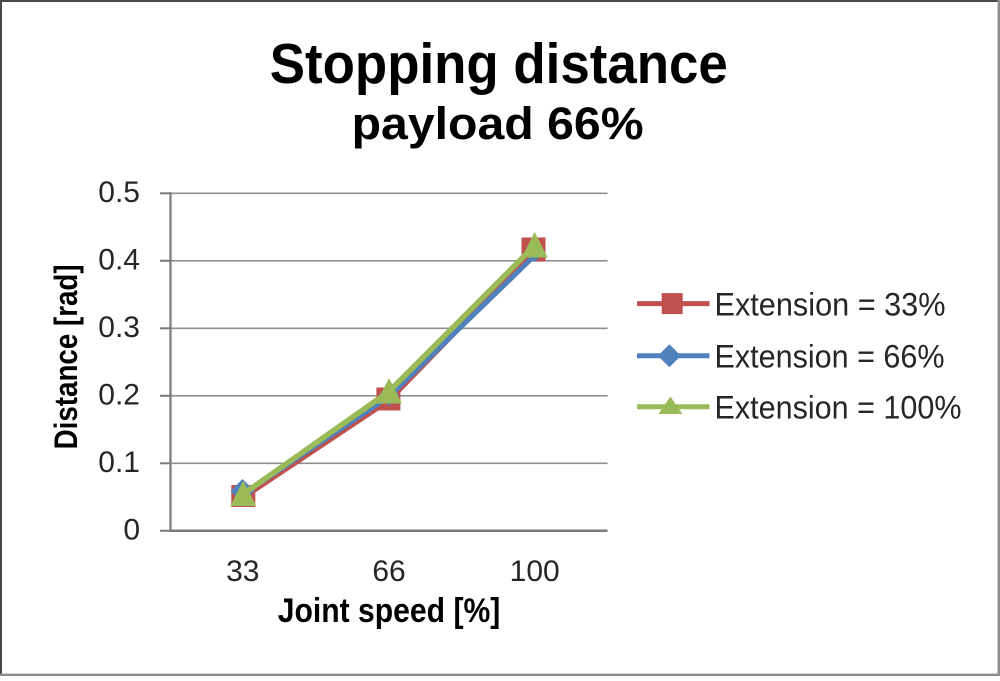  I want to click on svg-text: 0.5, so click(119, 192).